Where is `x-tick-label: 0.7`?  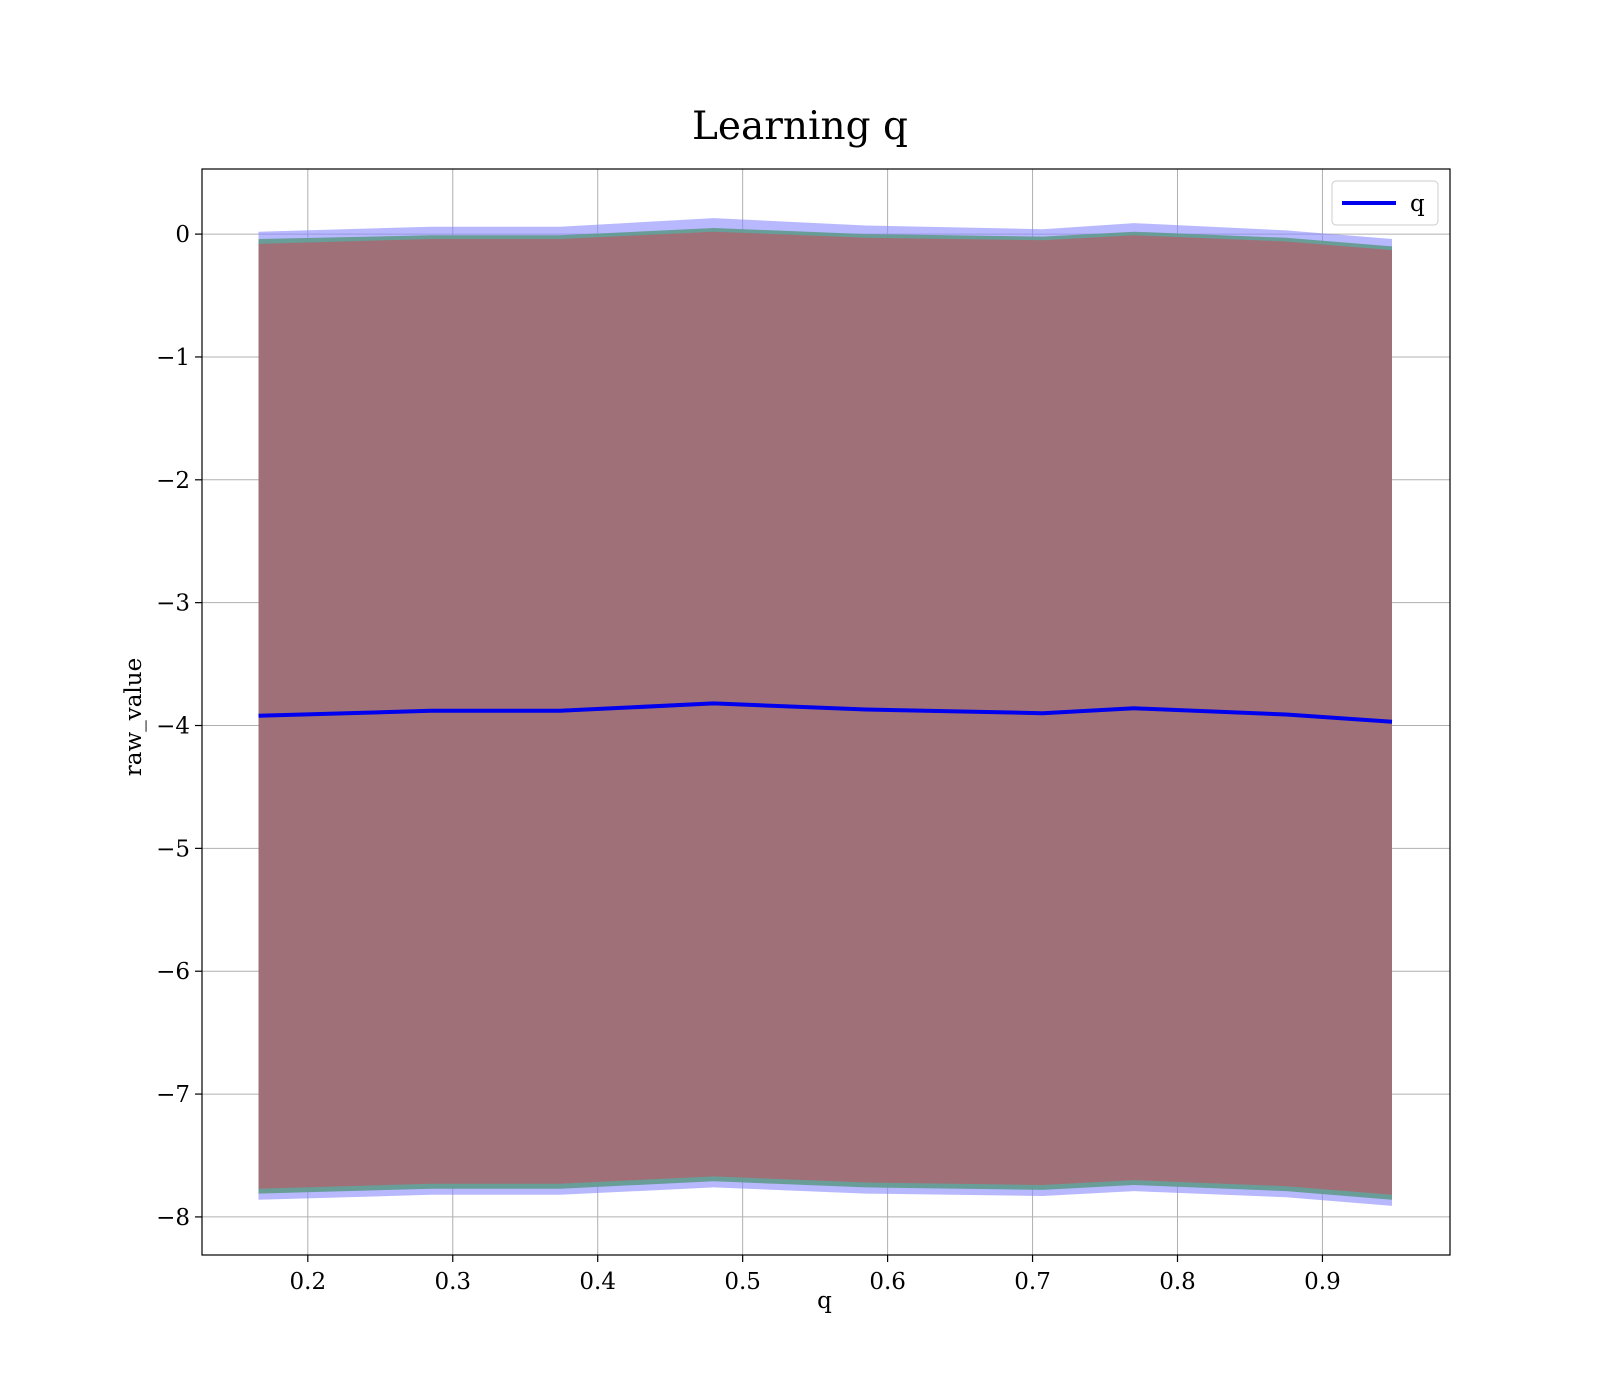 x-tick-label: 0.7 is located at coordinates (1032, 1282).